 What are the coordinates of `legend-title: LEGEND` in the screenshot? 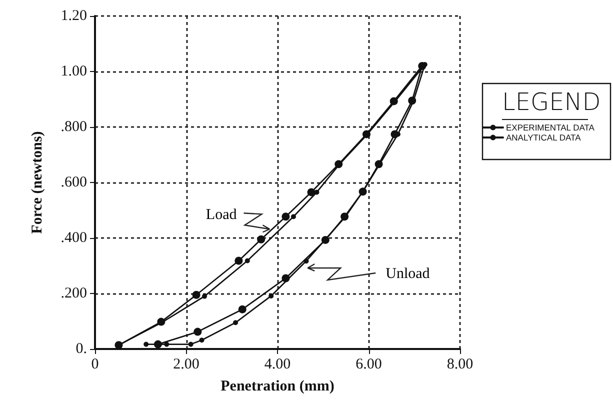 It's located at (551, 102).